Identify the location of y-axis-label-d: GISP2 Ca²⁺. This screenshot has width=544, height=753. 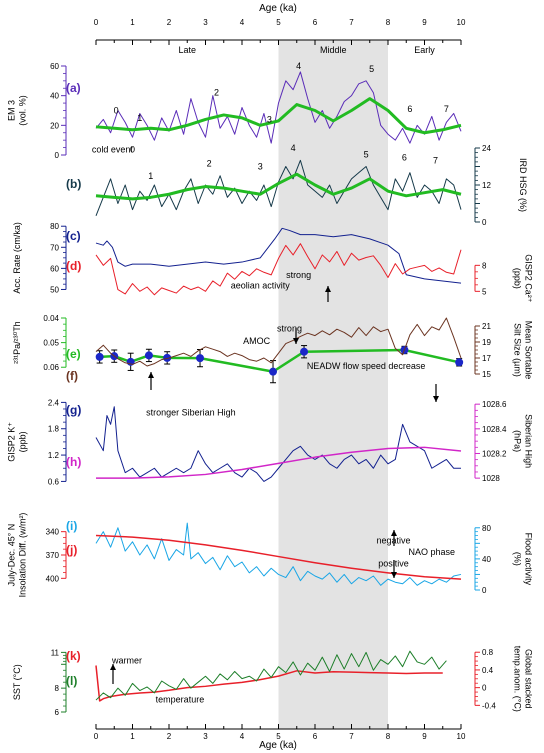
(529, 278).